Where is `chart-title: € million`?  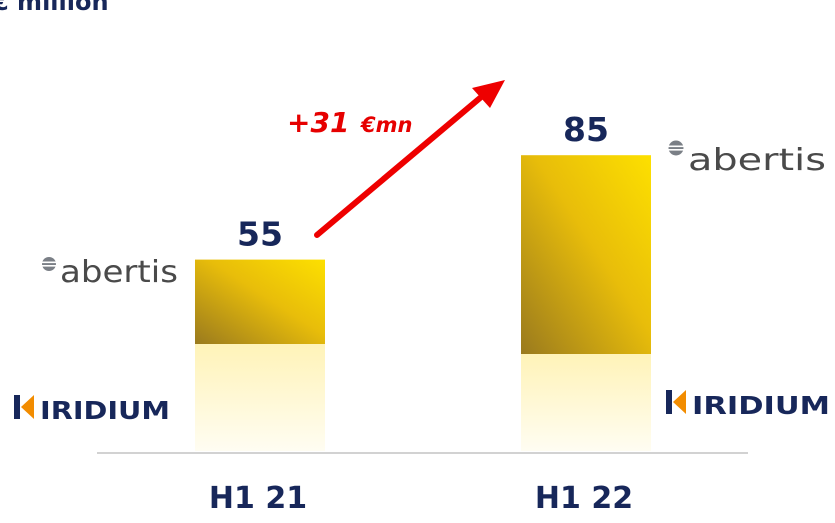 chart-title: € million is located at coordinates (54, 8).